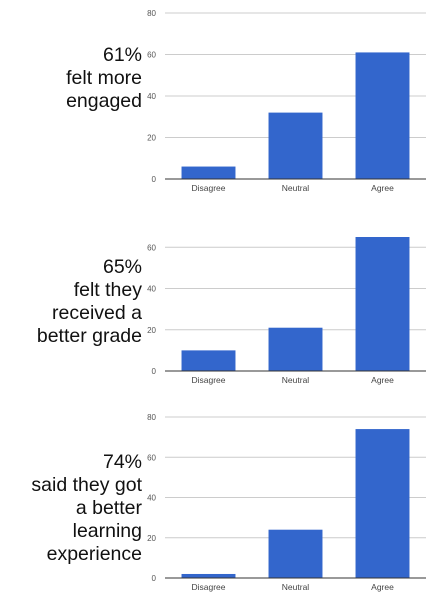 The height and width of the screenshot is (610, 446). What do you see at coordinates (108, 508) in the screenshot?
I see `headline-line: a better` at bounding box center [108, 508].